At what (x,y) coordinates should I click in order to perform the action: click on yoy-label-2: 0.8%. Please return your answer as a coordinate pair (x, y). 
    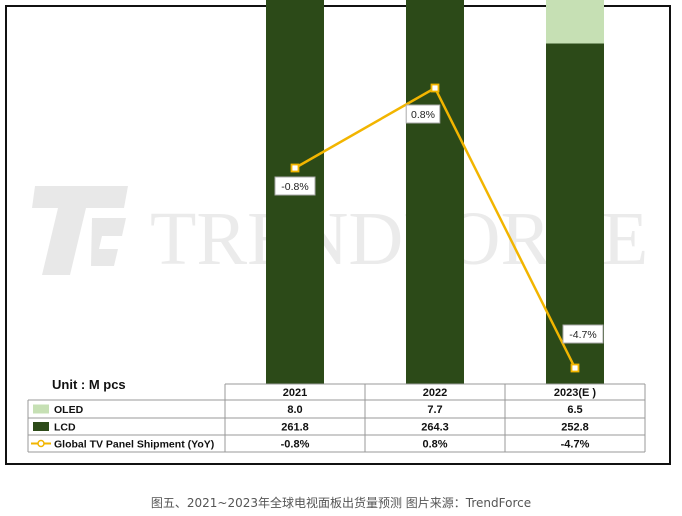
    Looking at the image, I should click on (423, 115).